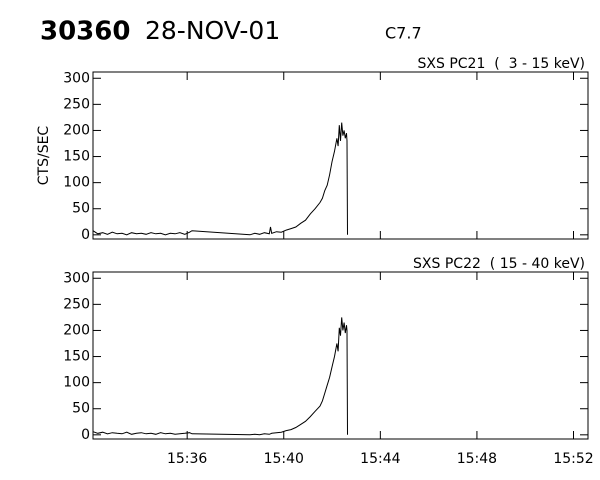 The image size is (600, 480). I want to click on panel-title: SXS PC21 ( 3 - 15 keV), so click(502, 64).